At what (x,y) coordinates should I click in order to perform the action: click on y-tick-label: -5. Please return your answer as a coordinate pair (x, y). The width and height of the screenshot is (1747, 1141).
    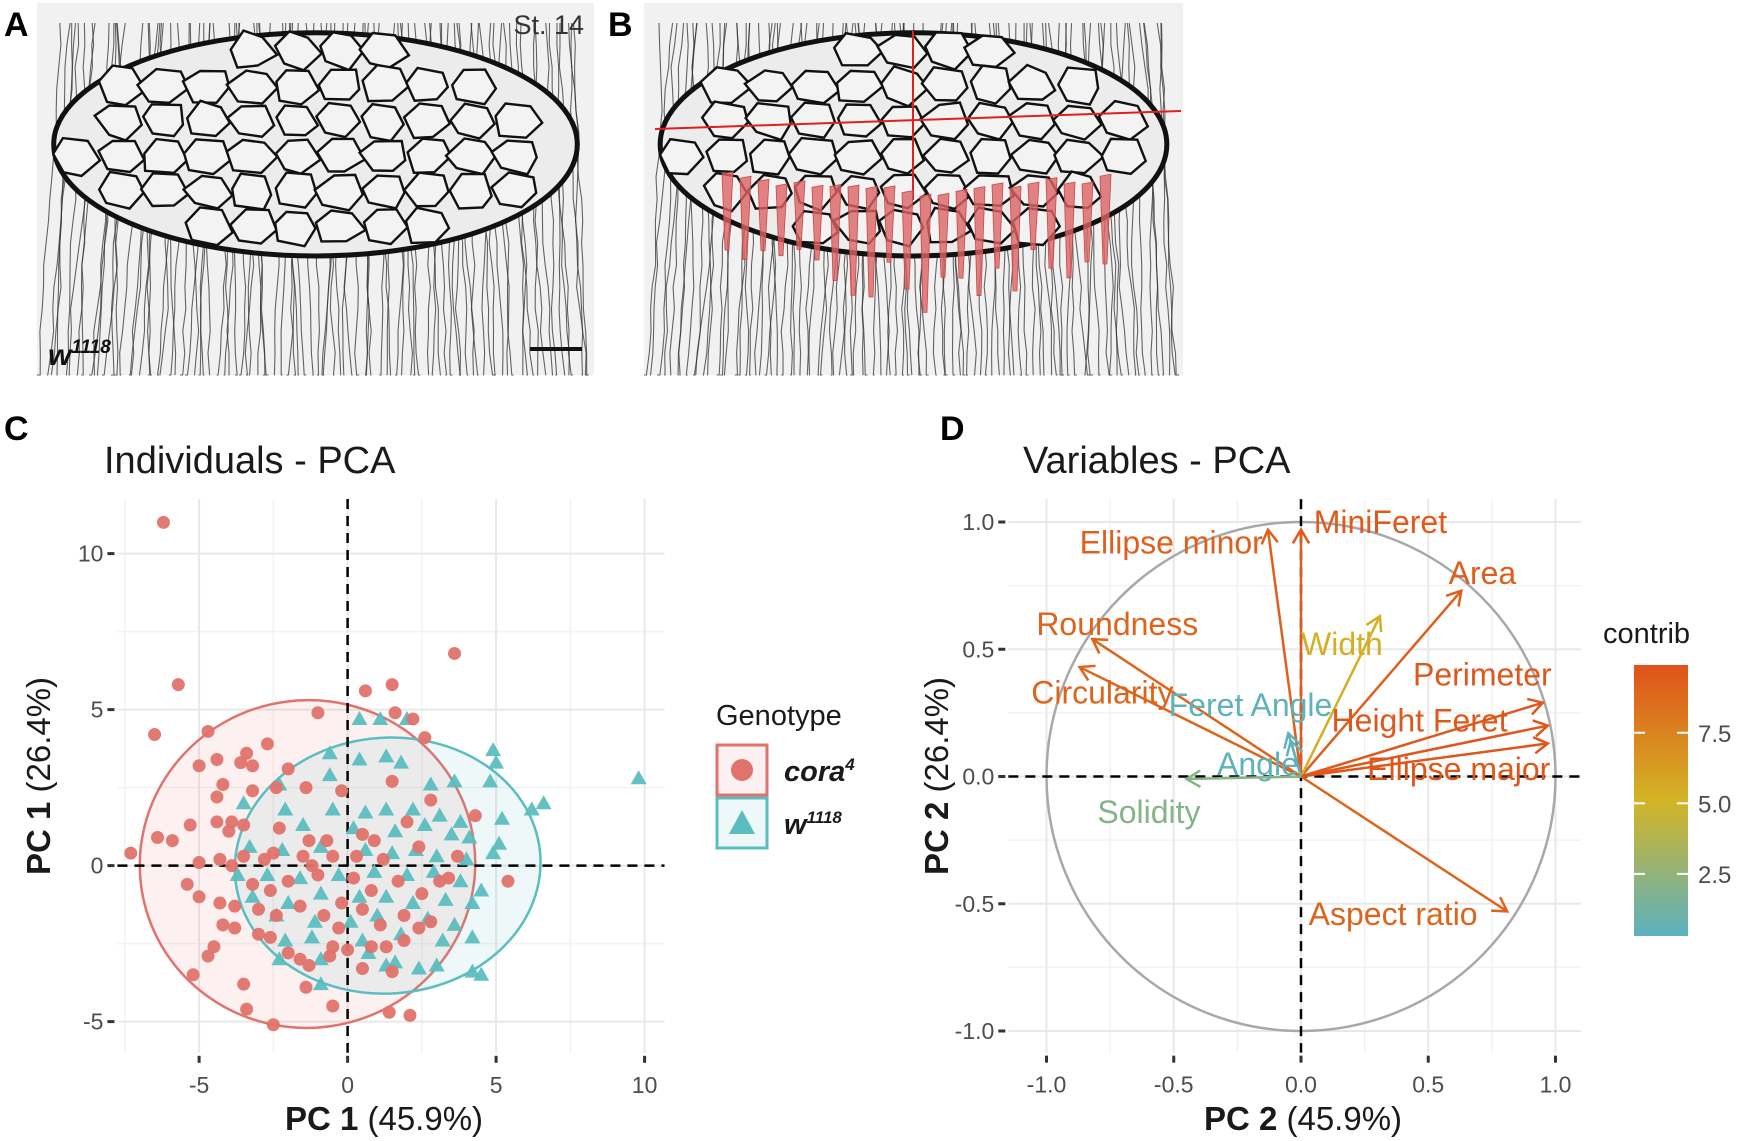
    Looking at the image, I should click on (93, 1022).